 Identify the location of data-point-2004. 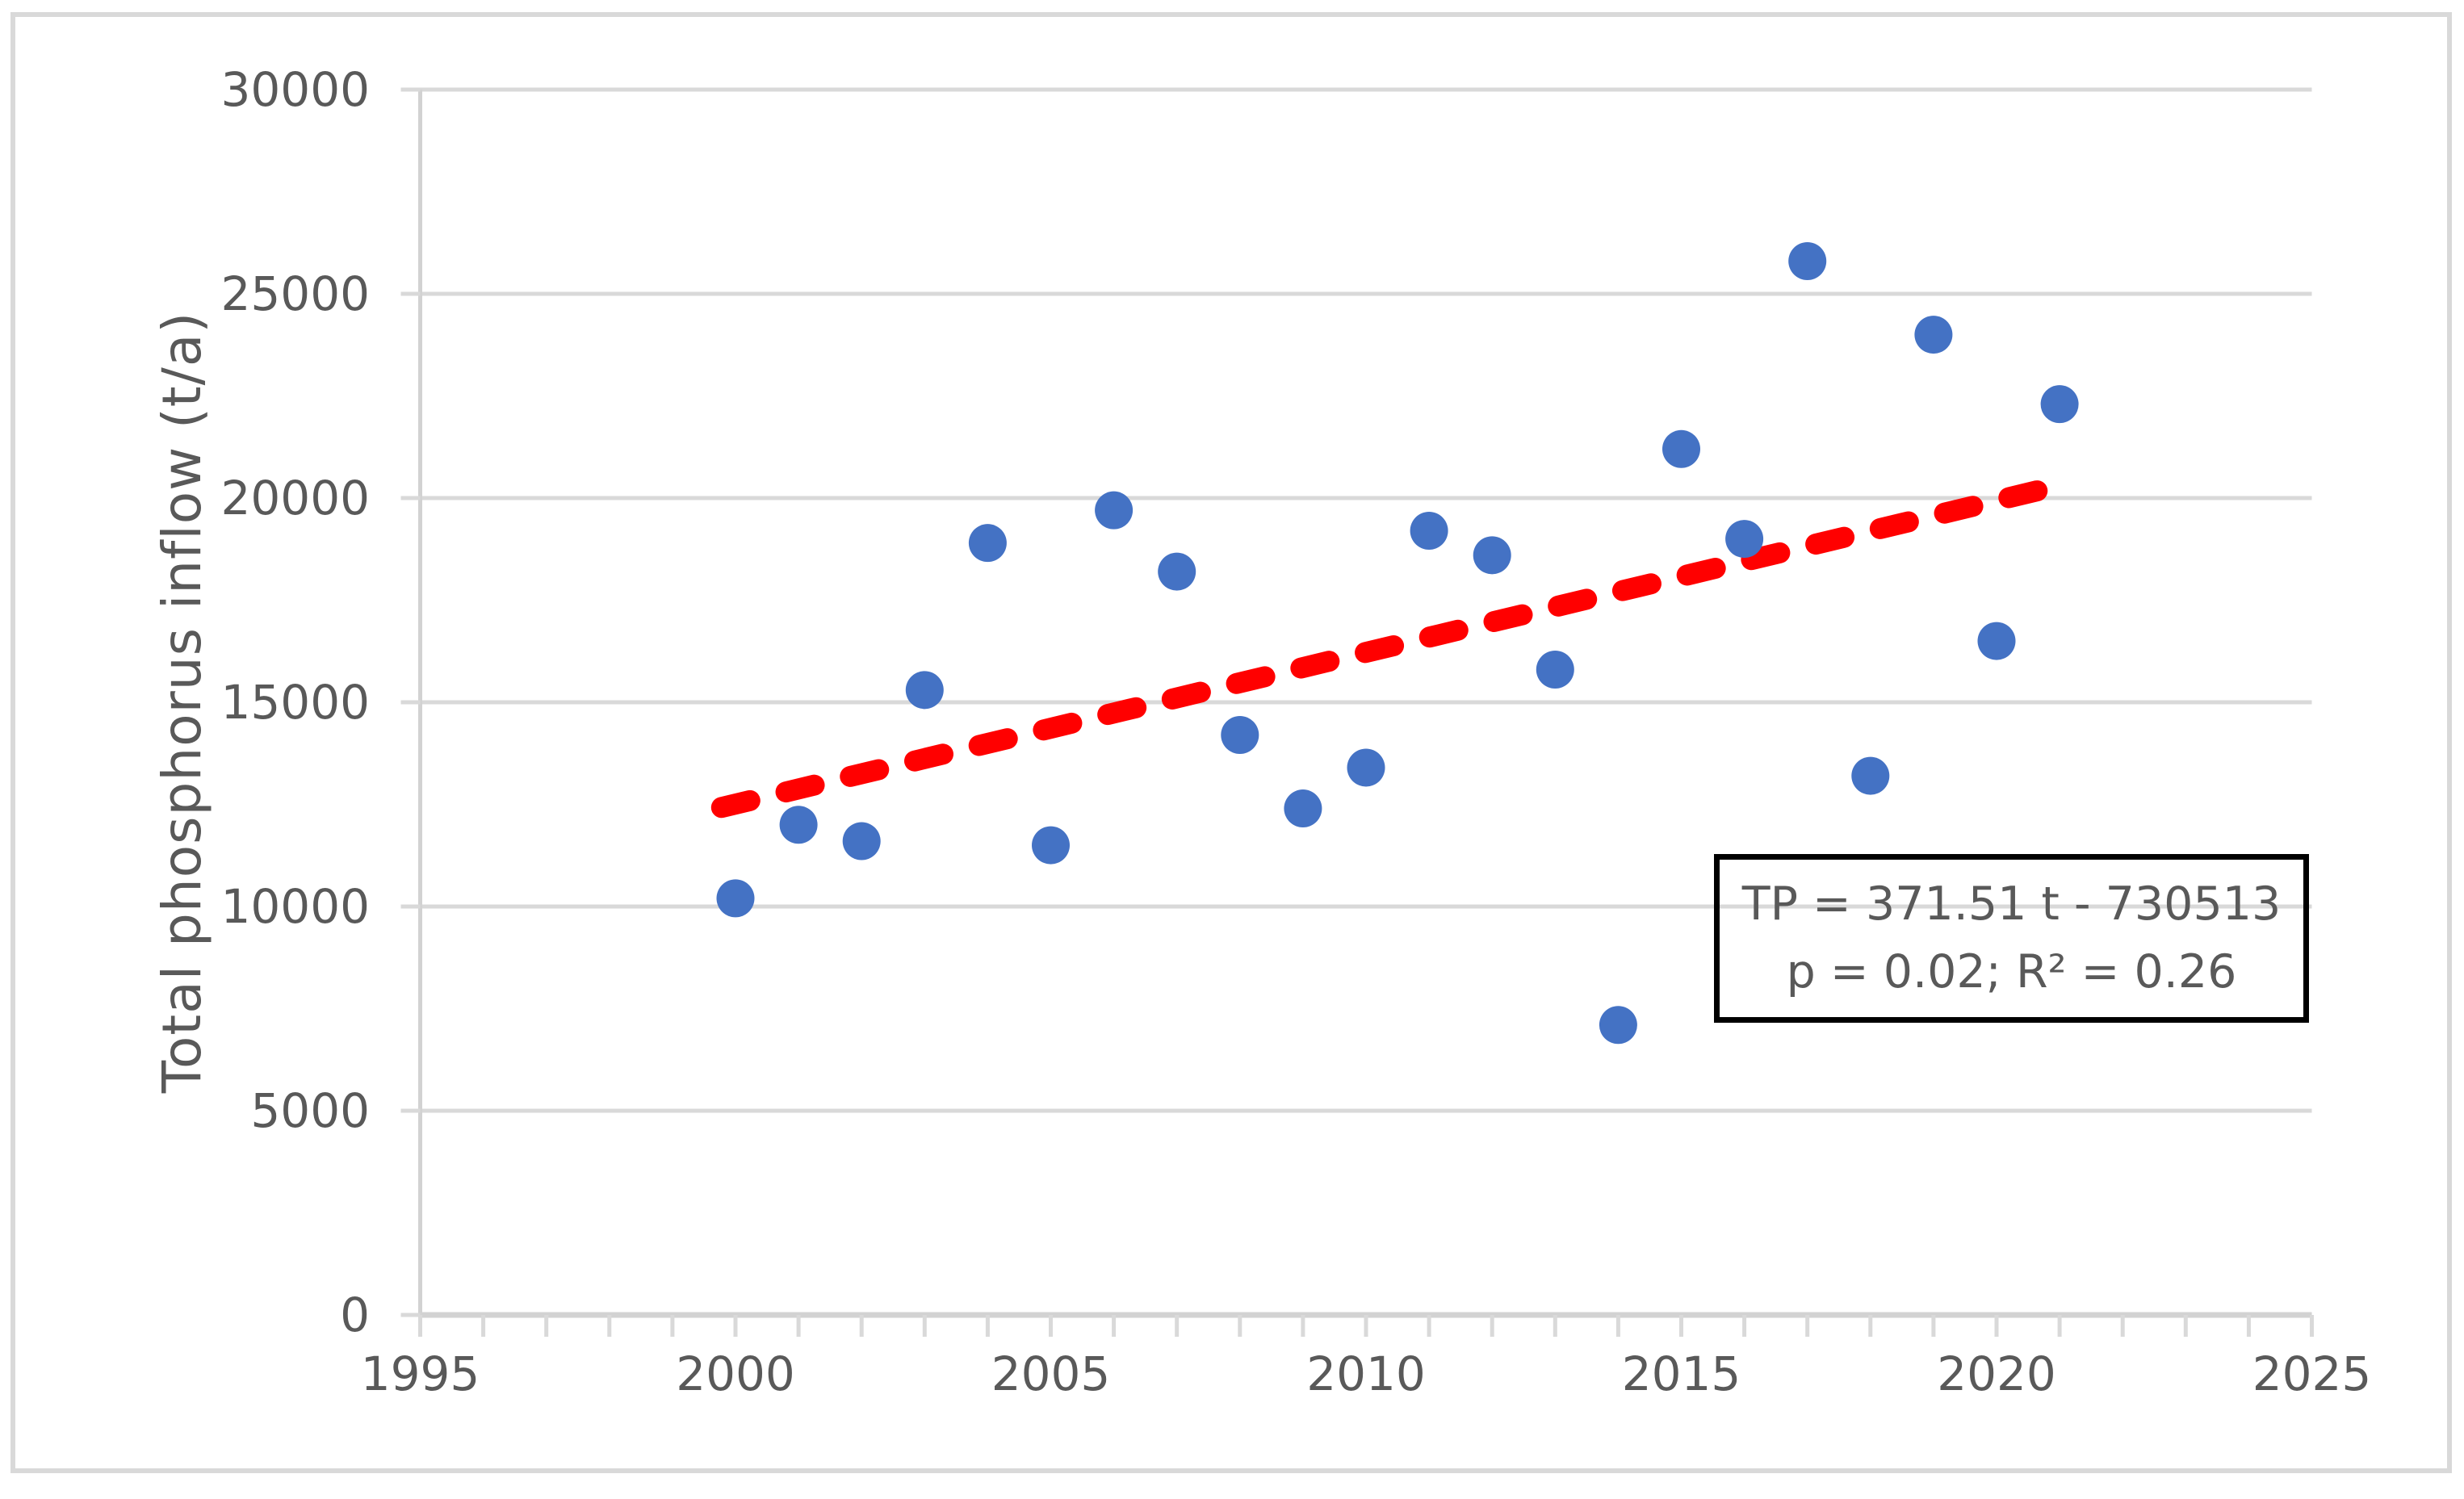
(987, 543).